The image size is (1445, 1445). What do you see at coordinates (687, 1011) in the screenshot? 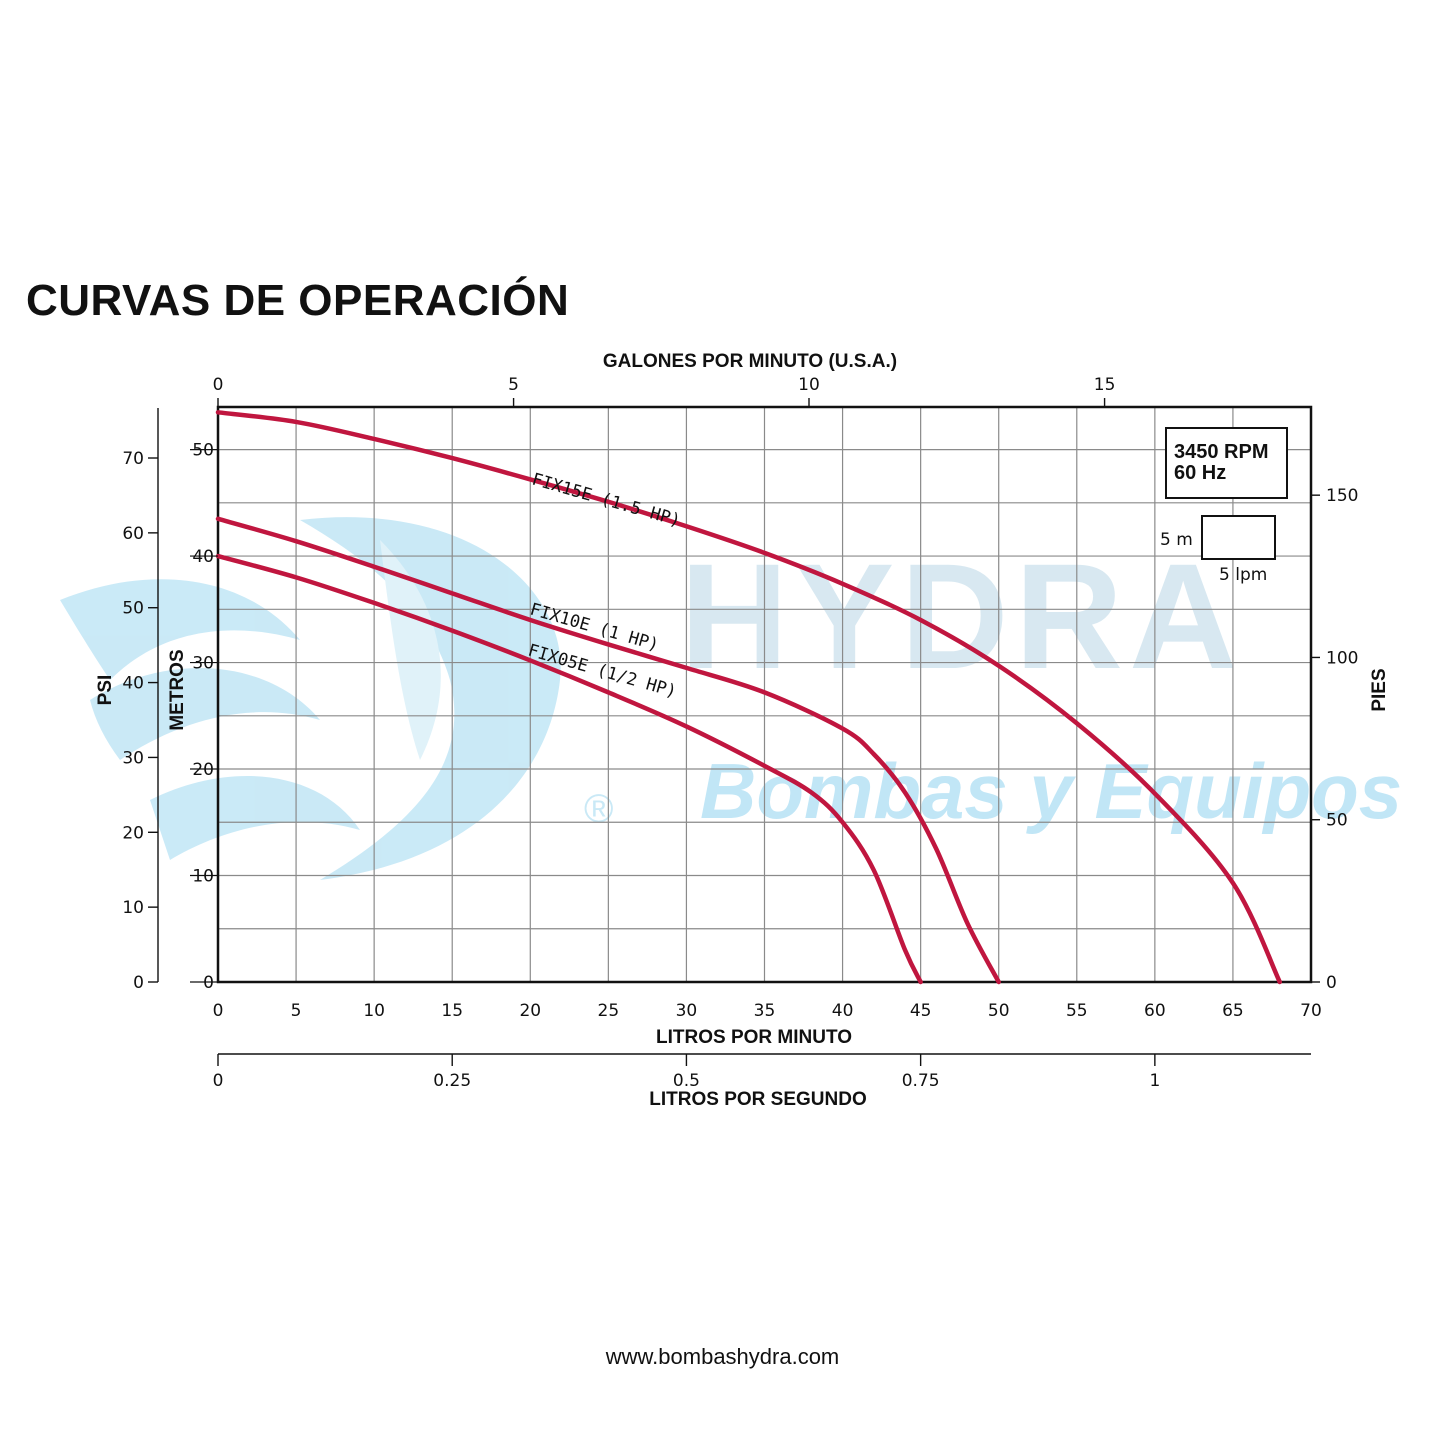
I see `x-tick-label: 30` at bounding box center [687, 1011].